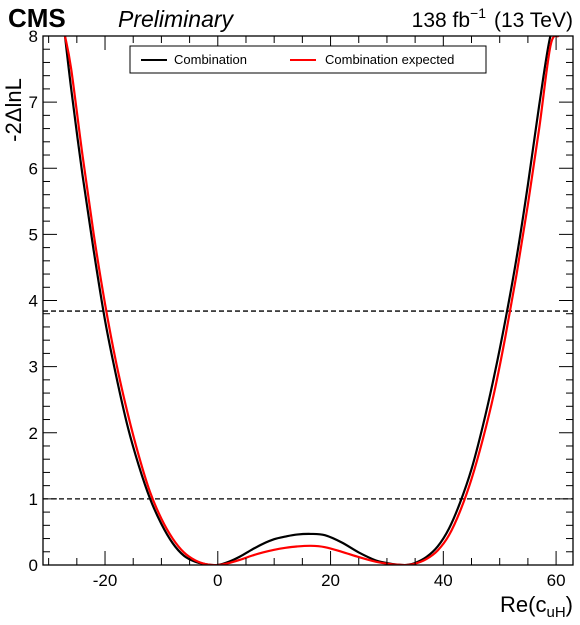 This screenshot has height=625, width=580. I want to click on x-tick-label: 0, so click(217, 580).